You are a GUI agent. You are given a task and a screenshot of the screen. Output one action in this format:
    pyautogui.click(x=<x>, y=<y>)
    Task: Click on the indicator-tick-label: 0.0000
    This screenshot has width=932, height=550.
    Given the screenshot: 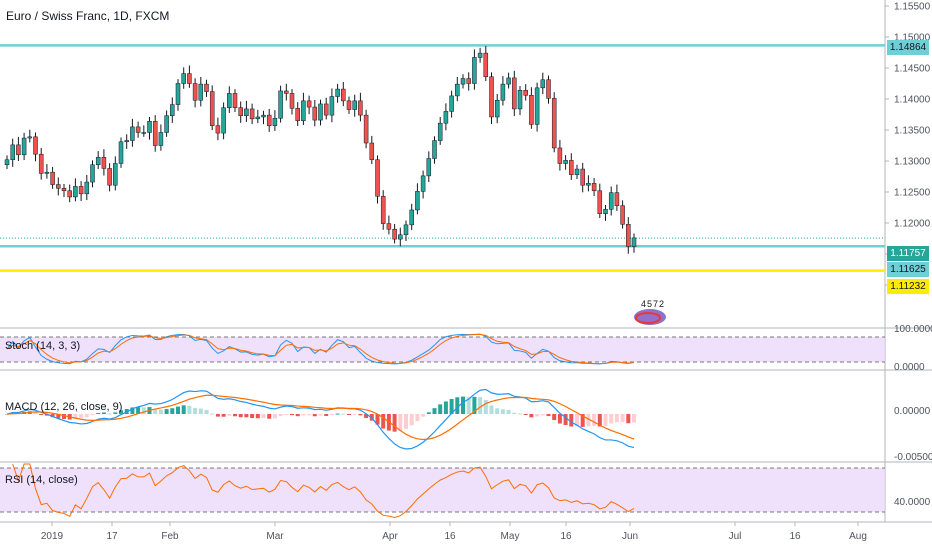 What is the action you would take?
    pyautogui.click(x=909, y=367)
    